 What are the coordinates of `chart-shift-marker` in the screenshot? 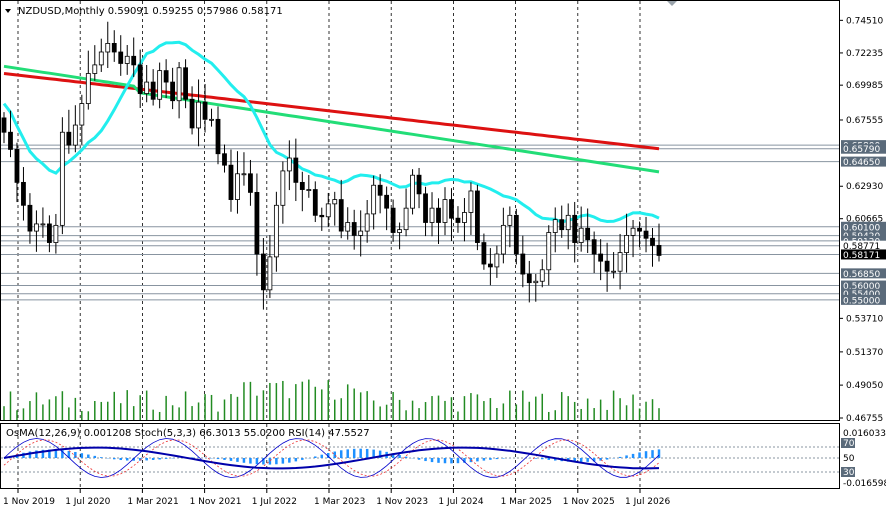 It's located at (672, 3).